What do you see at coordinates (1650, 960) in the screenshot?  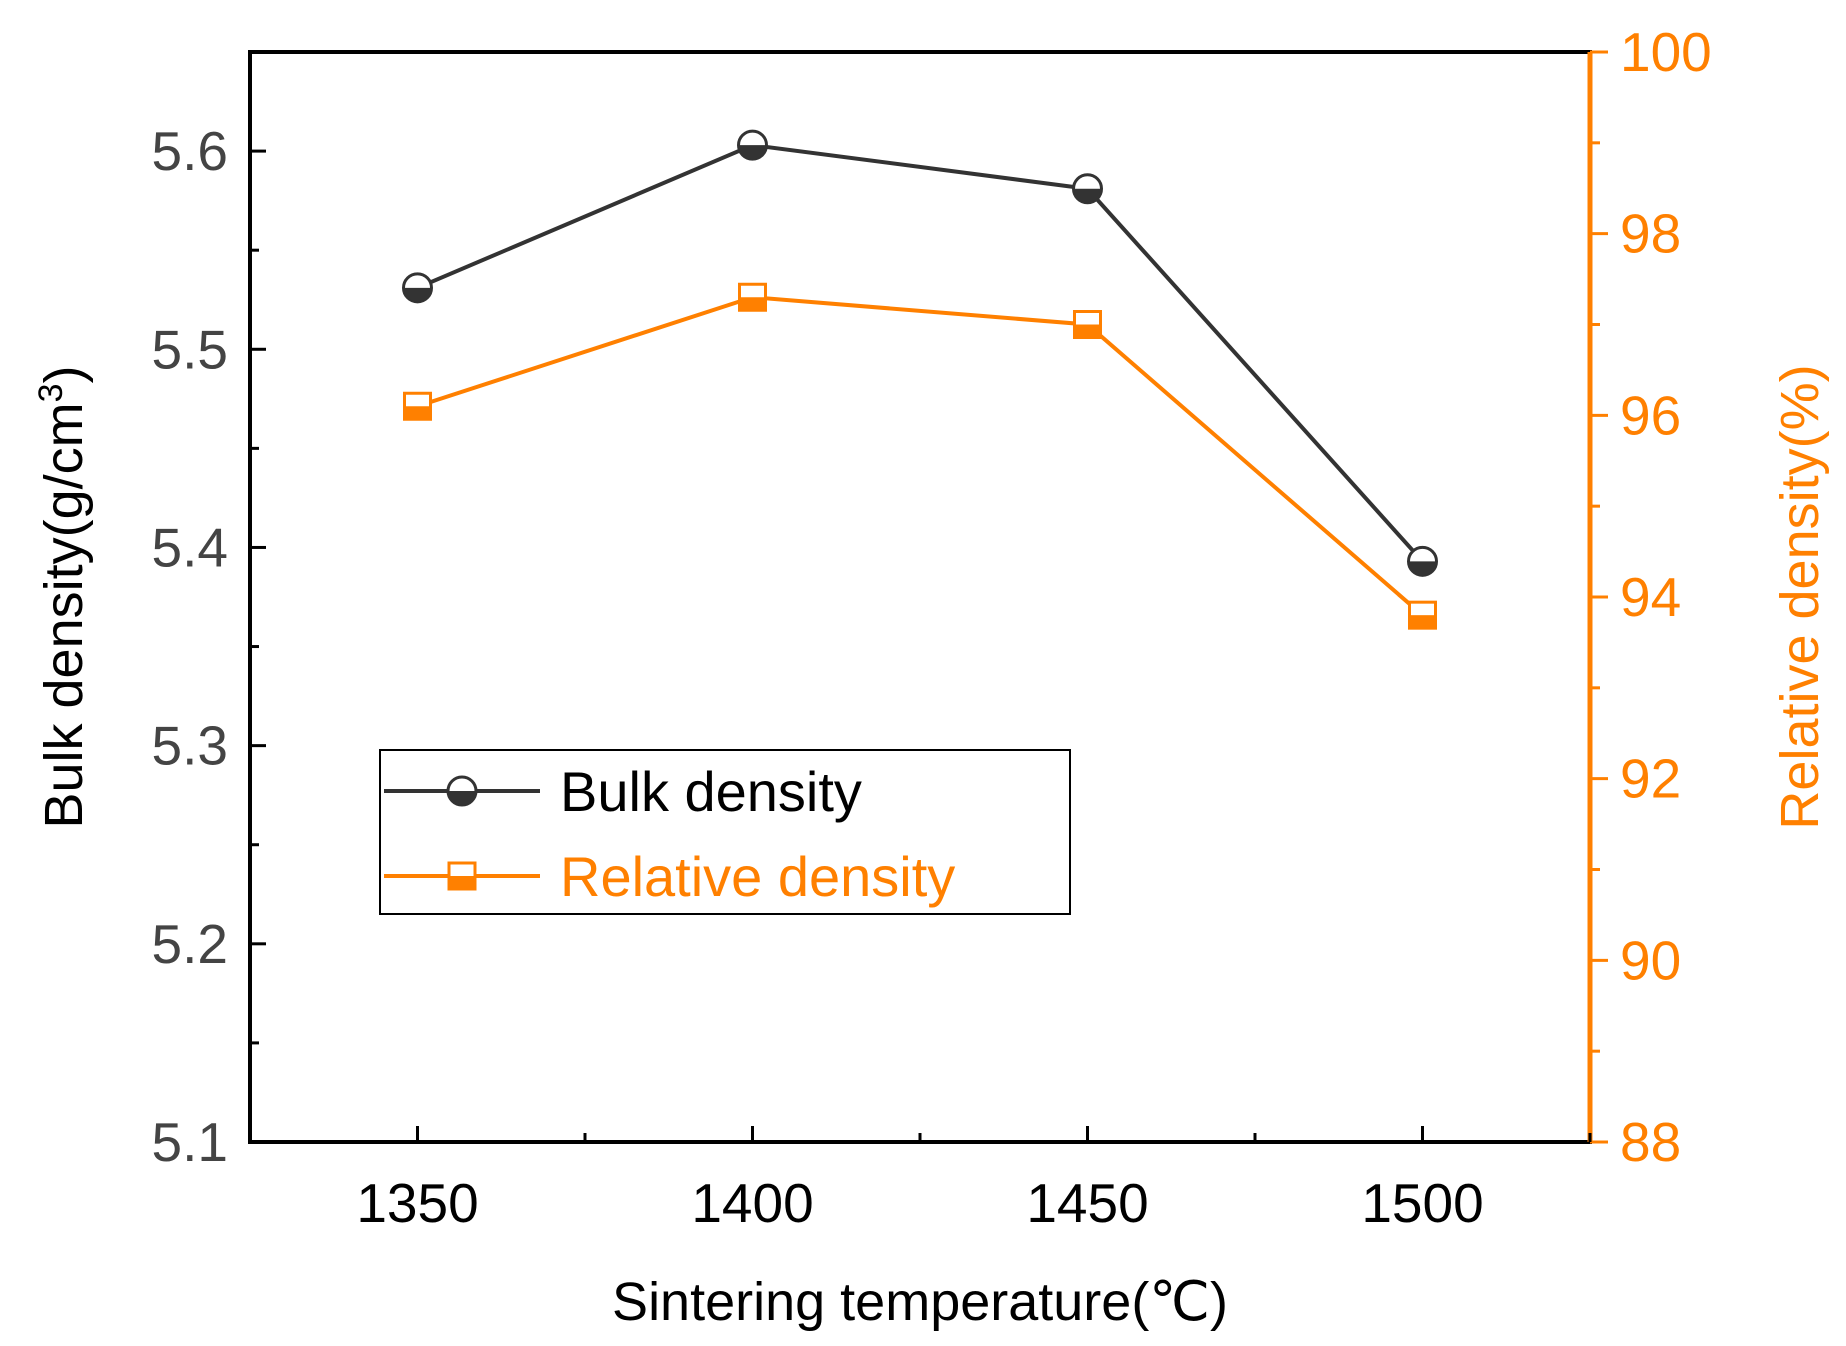 I see `y-right-tick-label: 90` at bounding box center [1650, 960].